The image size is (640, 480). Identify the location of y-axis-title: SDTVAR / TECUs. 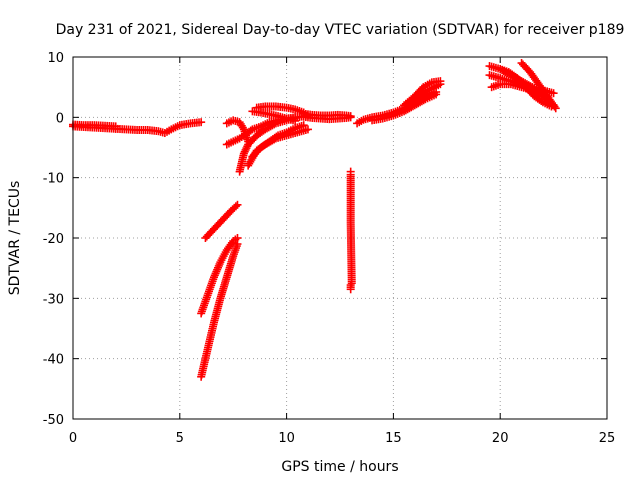
(15, 238).